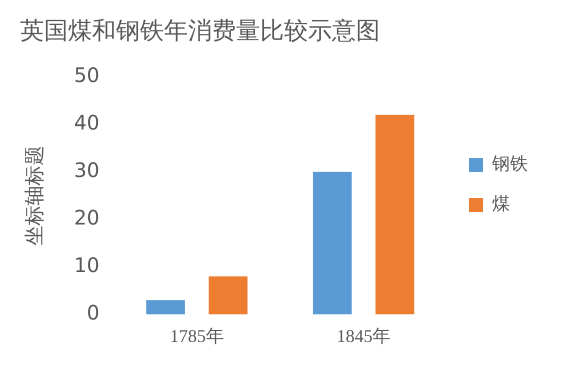 Image resolution: width=568 pixels, height=380 pixels. What do you see at coordinates (87, 265) in the screenshot?
I see `y-tick-label: 10` at bounding box center [87, 265].